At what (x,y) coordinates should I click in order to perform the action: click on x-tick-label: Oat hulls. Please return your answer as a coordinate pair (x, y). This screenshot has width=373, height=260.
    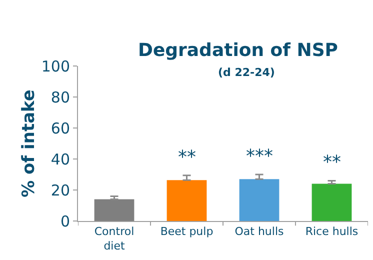
    Looking at the image, I should click on (259, 231).